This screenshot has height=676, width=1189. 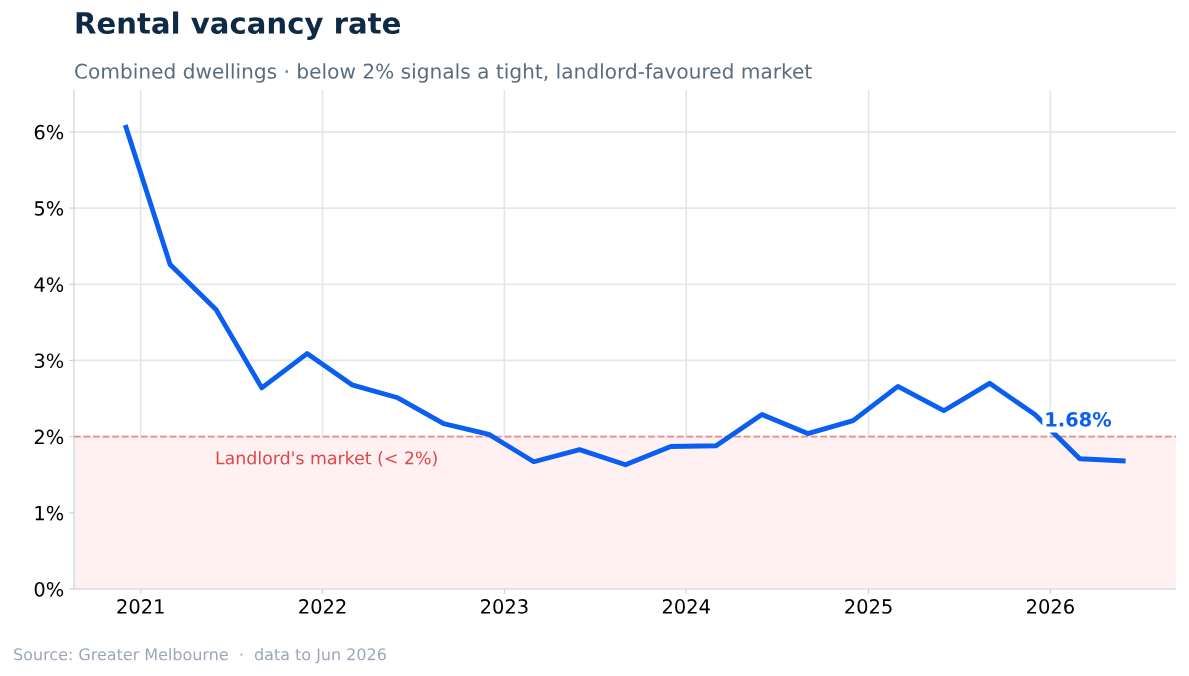 I want to click on x-tick-label: 2021, so click(x=140, y=606).